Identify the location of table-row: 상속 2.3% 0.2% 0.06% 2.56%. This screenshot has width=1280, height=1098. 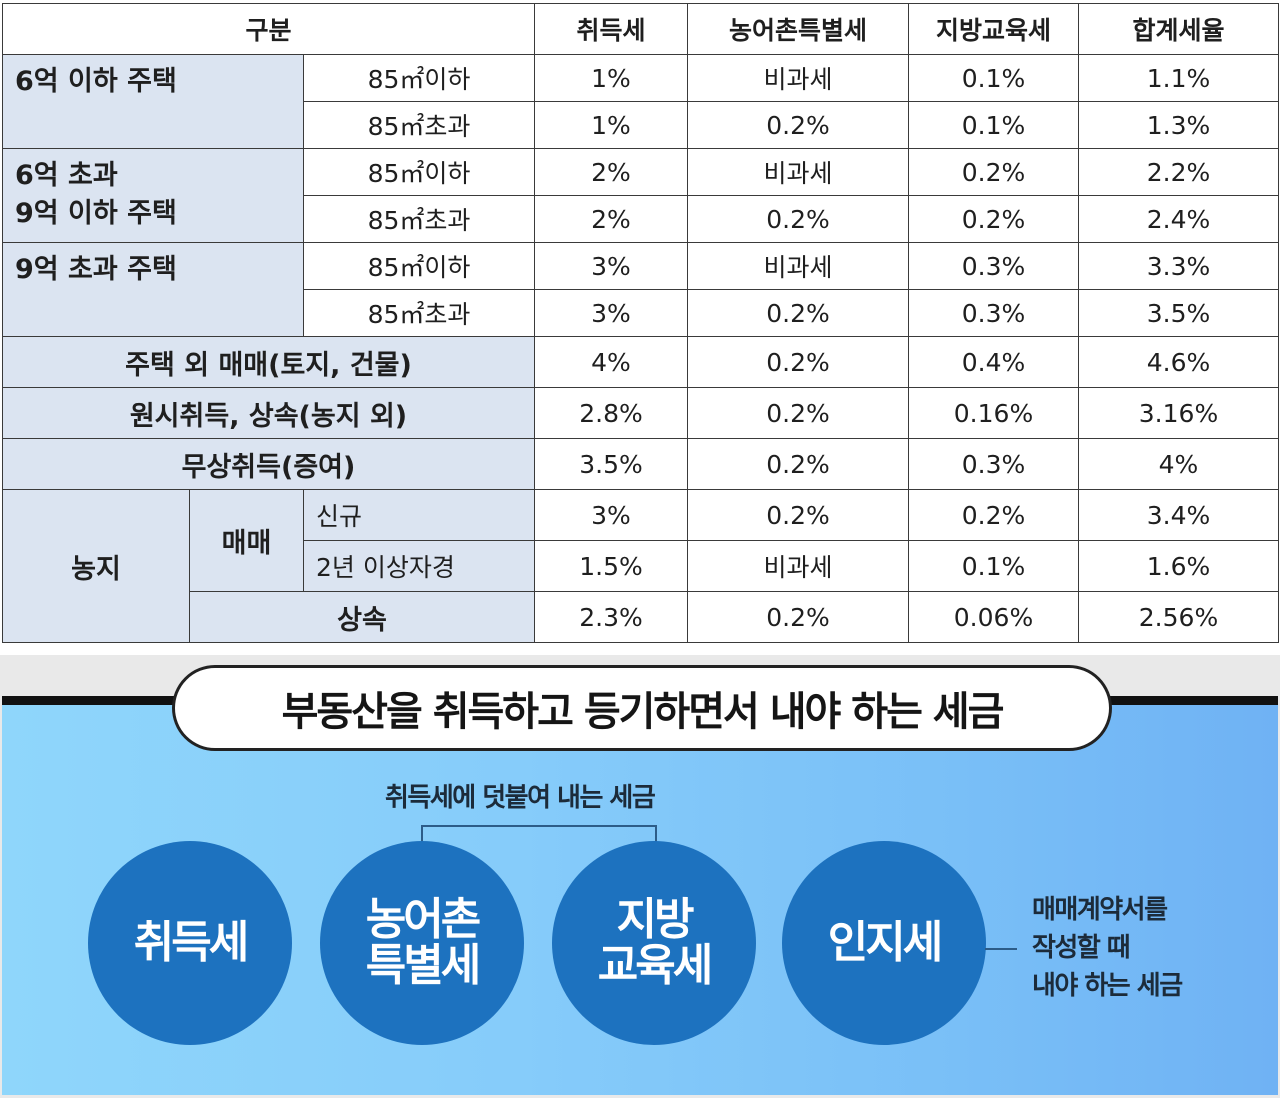
(641, 617).